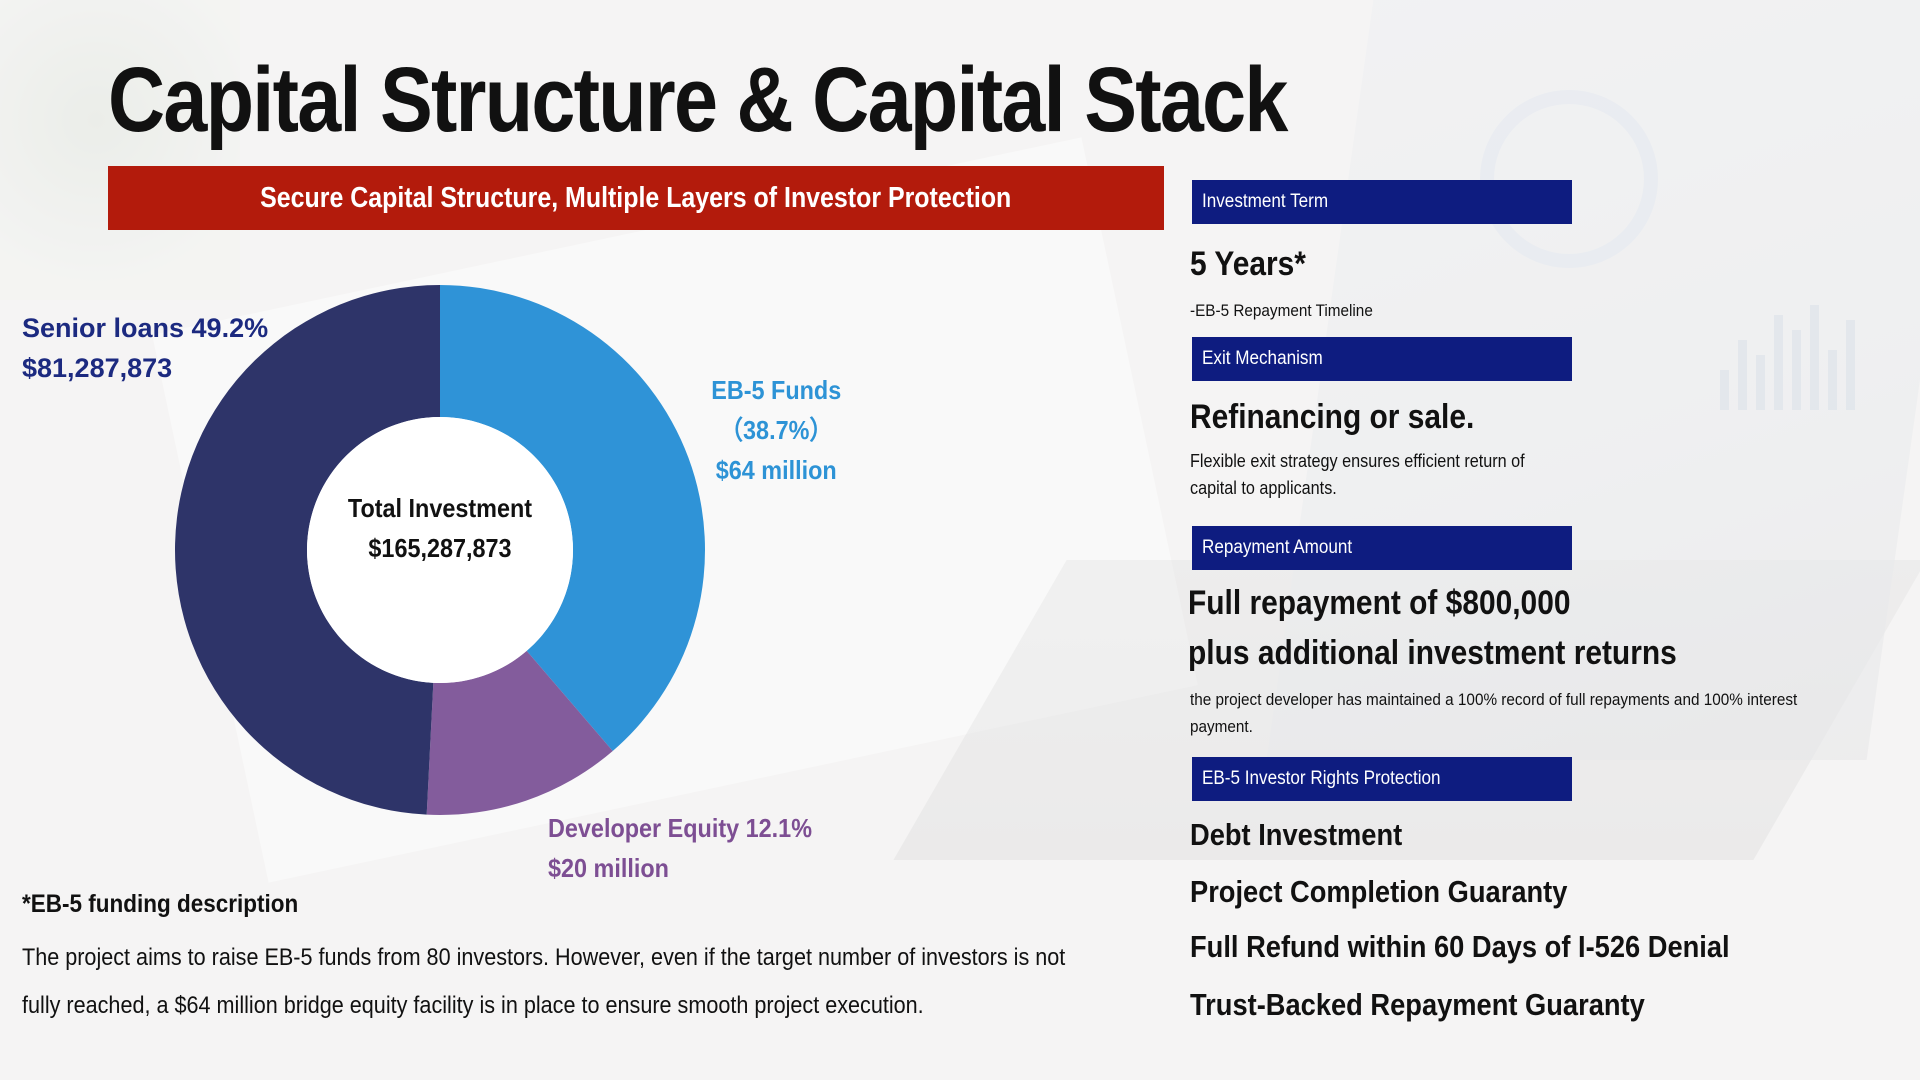 This screenshot has width=1920, height=1080. Describe the element at coordinates (698, 100) in the screenshot. I see `page-title: Capital Structure & Capital Stack` at that location.